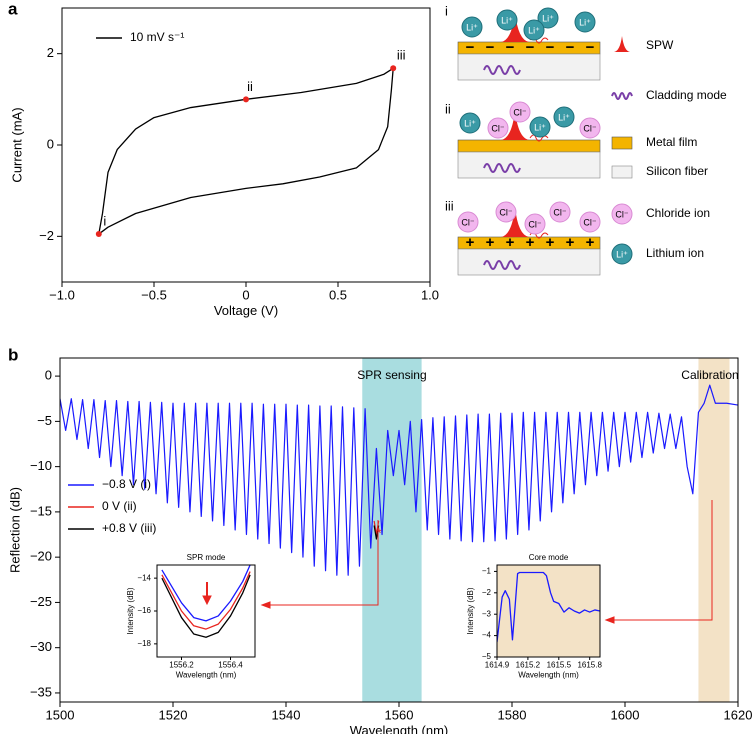 The image size is (753, 734). Describe the element at coordinates (449, 205) in the screenshot. I see `row-label: iii` at that location.